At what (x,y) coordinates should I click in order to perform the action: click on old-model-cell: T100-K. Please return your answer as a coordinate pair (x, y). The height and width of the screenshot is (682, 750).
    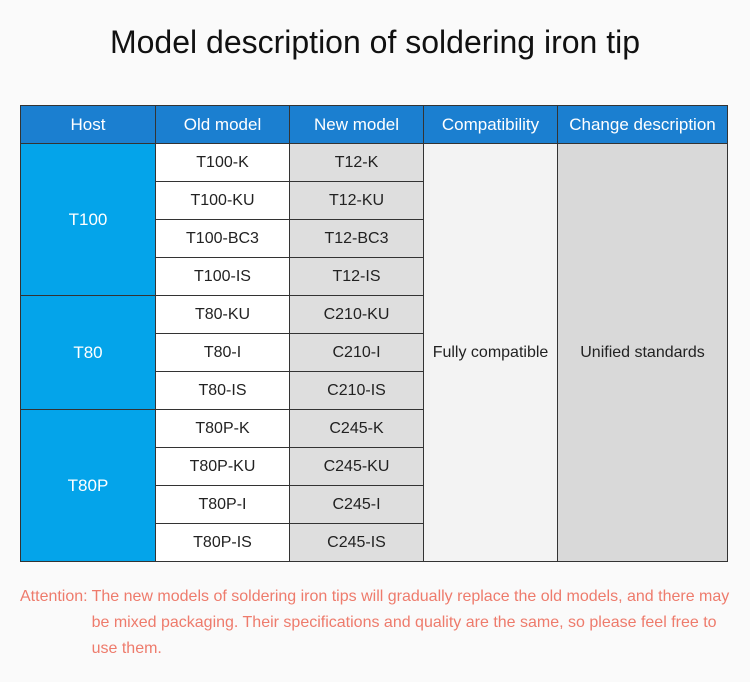
    Looking at the image, I should click on (222, 162).